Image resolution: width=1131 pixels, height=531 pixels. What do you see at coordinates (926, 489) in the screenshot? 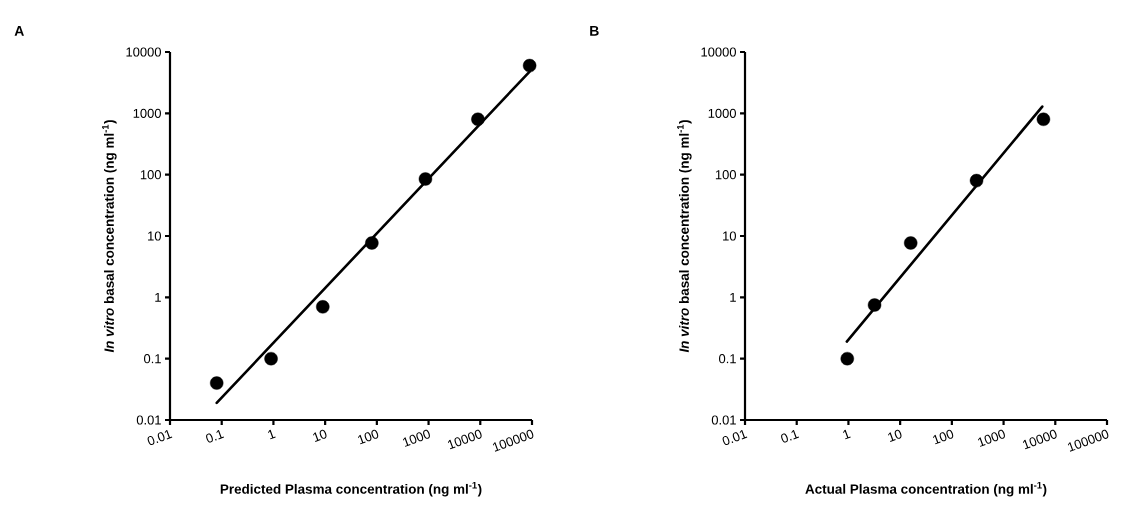
I see `x-axis-title: Actual Plasma concentration (ng ml$^{-1}$)` at bounding box center [926, 489].